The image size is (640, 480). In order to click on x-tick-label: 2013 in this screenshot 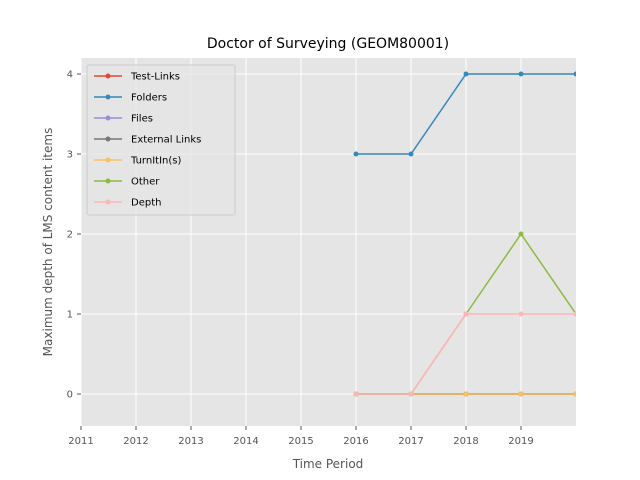, I will do `click(190, 441)`.